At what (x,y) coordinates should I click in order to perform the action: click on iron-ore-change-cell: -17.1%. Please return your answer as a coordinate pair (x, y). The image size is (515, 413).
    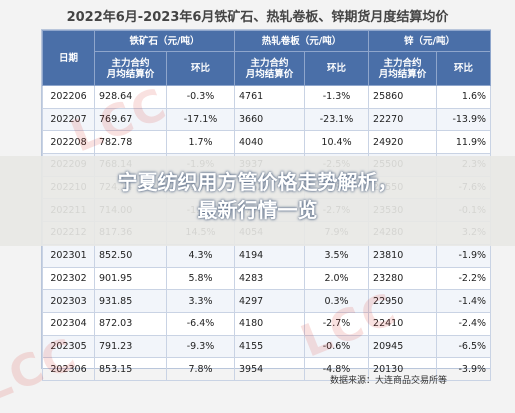
    Looking at the image, I should click on (200, 119).